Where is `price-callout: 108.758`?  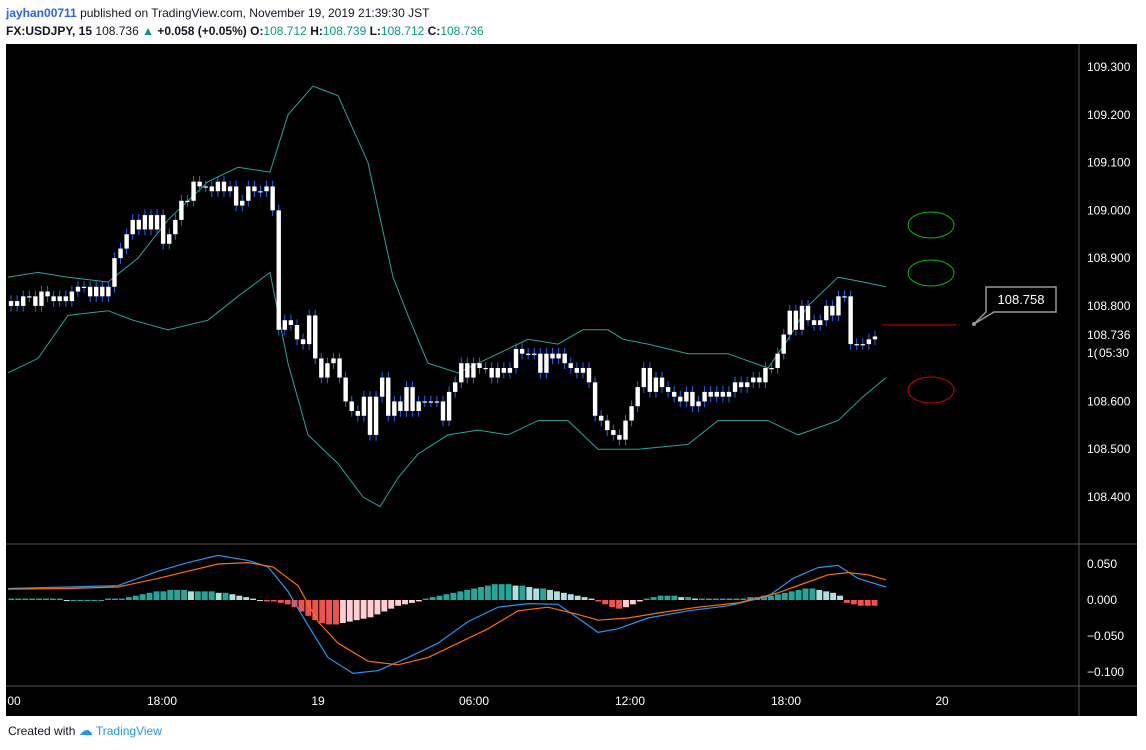 price-callout: 108.758 is located at coordinates (1014, 306).